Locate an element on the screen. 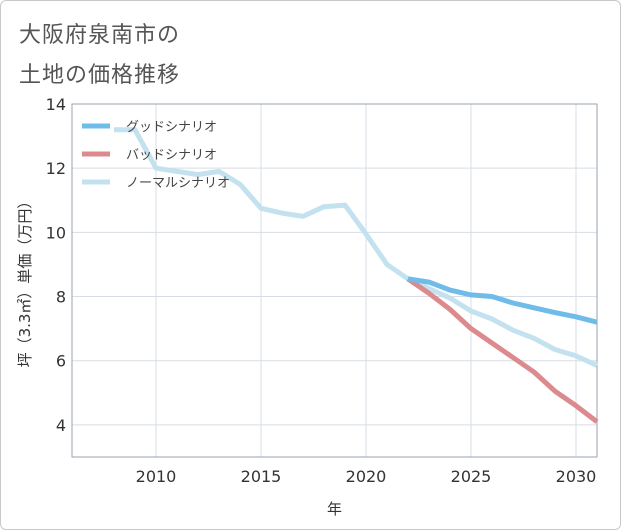  y-tick-label: 10 is located at coordinates (56, 232).